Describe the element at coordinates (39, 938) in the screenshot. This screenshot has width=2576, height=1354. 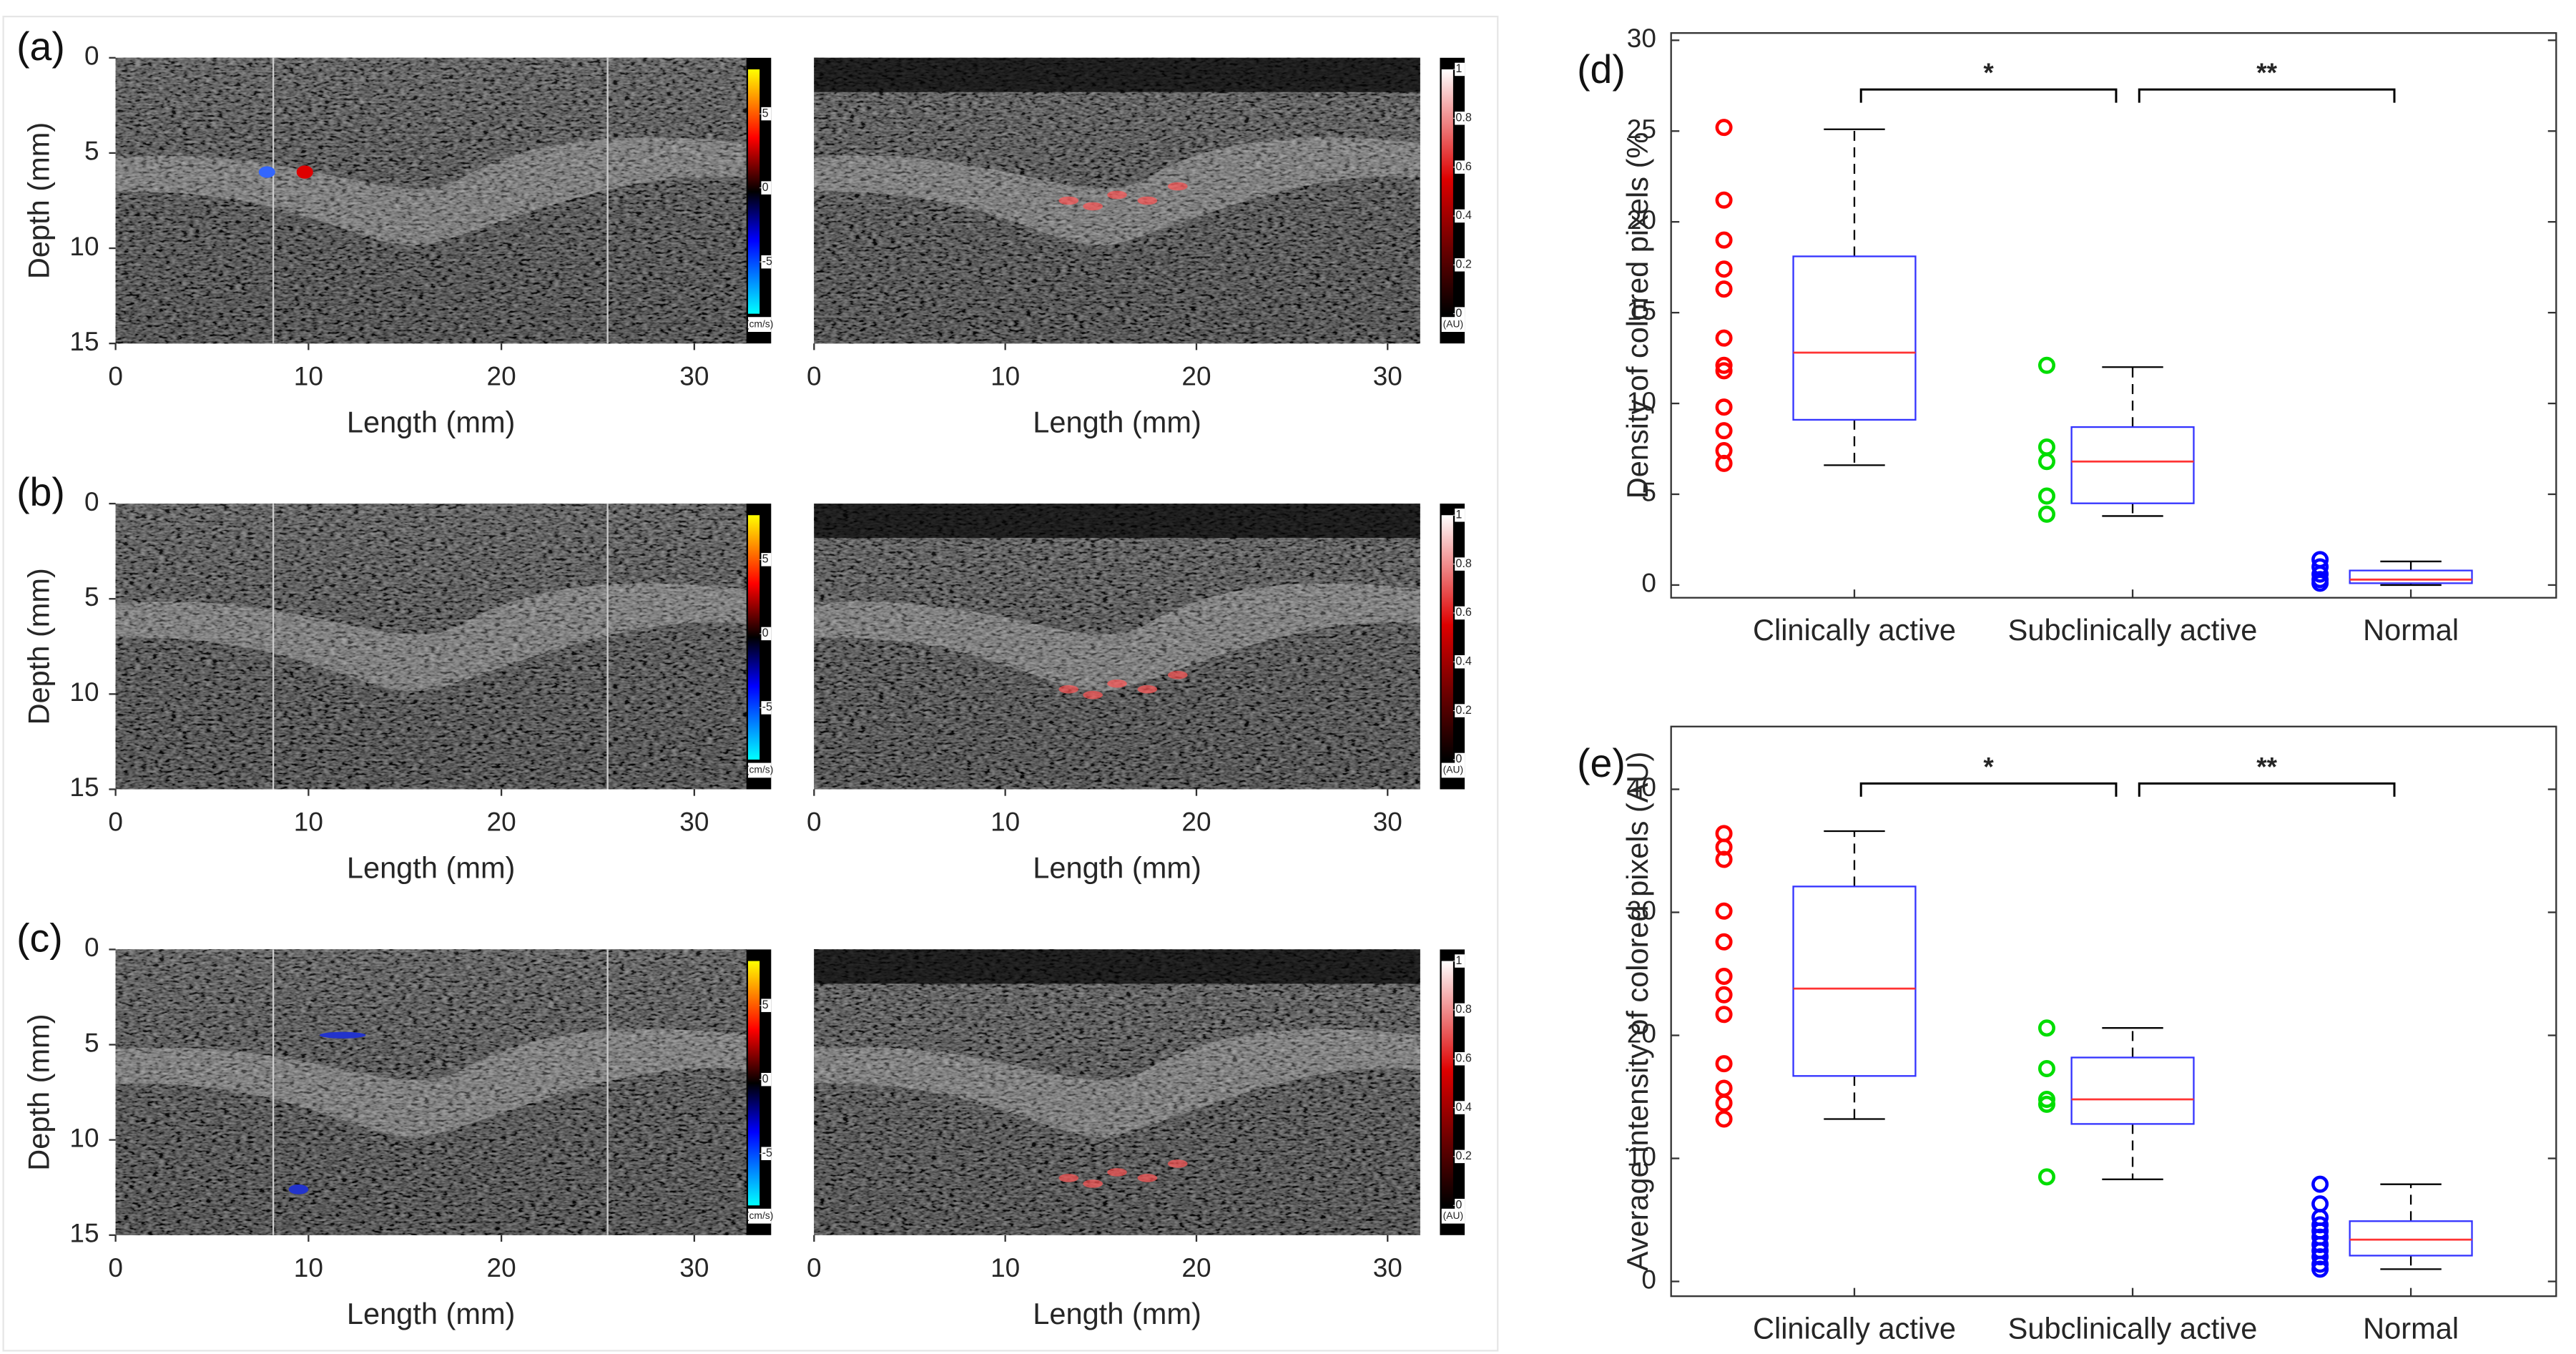
I see `panel-label: (c)` at that location.